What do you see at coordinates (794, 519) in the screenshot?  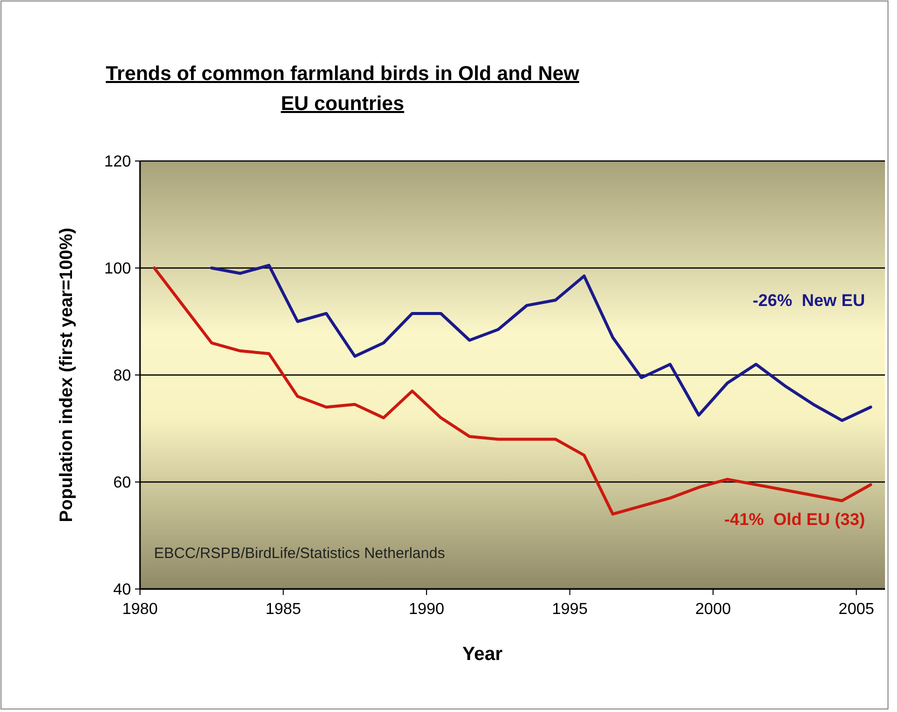 I see `series-label: -41% Old EU (33)` at bounding box center [794, 519].